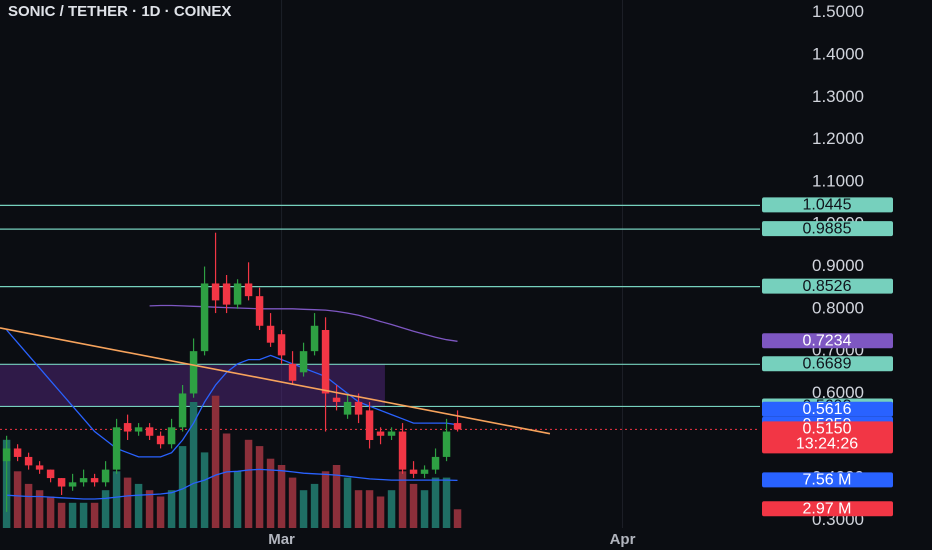 Image resolution: width=932 pixels, height=550 pixels. I want to click on price-tag-label: 0.6689, so click(827, 364).